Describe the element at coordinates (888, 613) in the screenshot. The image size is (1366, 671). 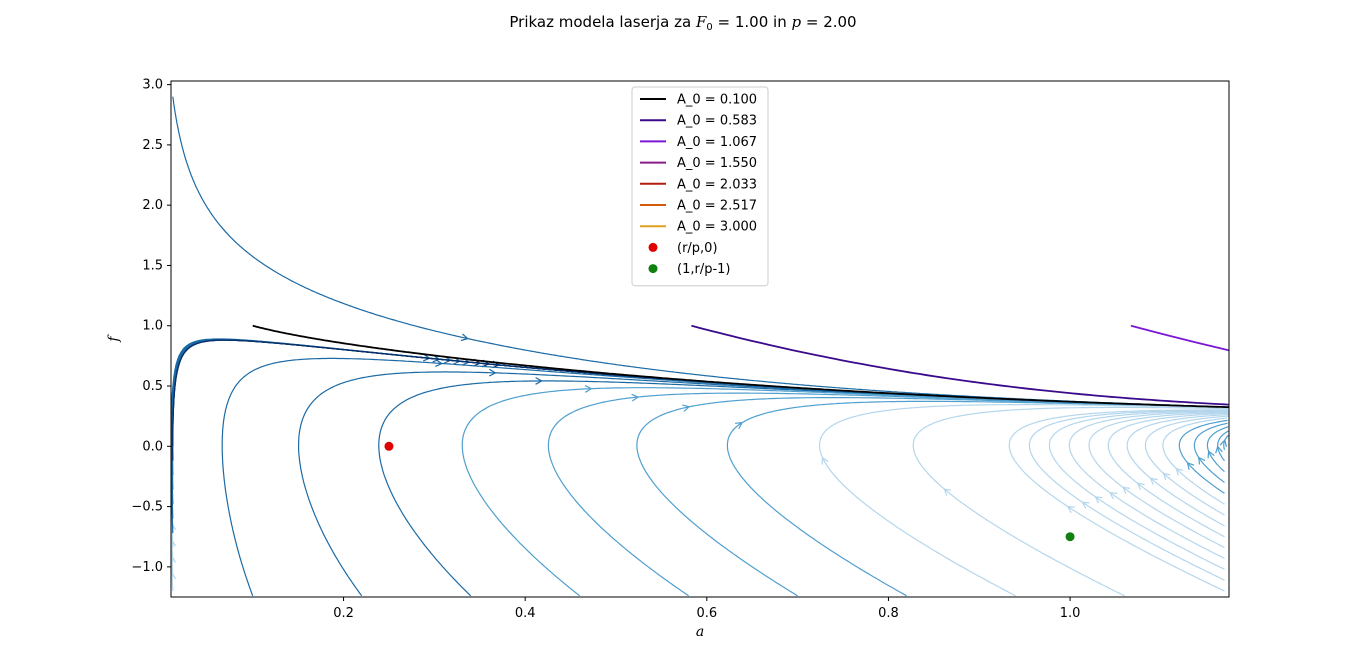
I see `x-tick-label: 0.8` at that location.